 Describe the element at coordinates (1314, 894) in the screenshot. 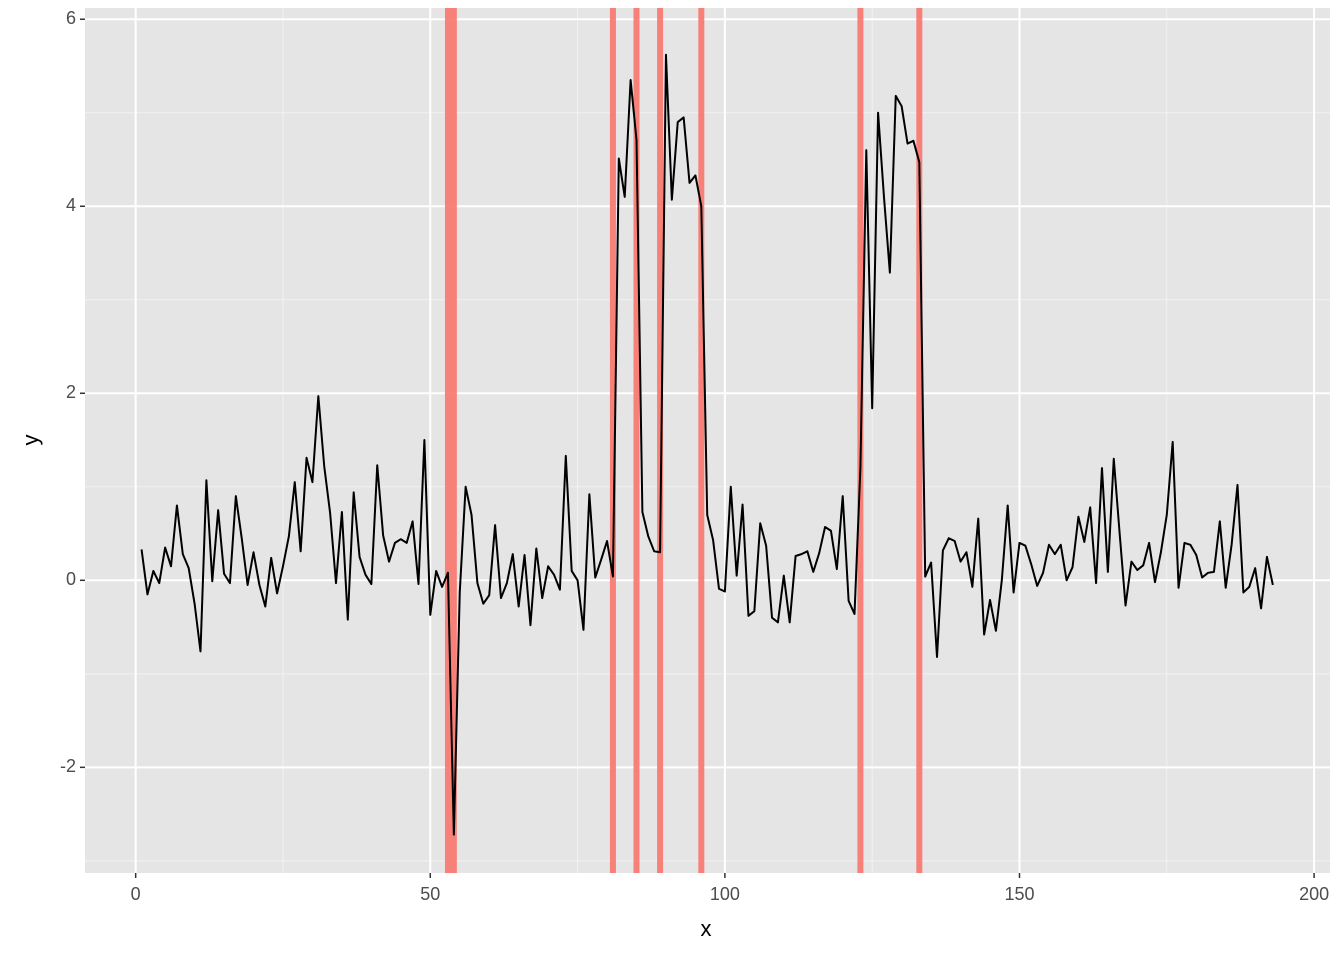

I see `x-tick-label: 200` at that location.